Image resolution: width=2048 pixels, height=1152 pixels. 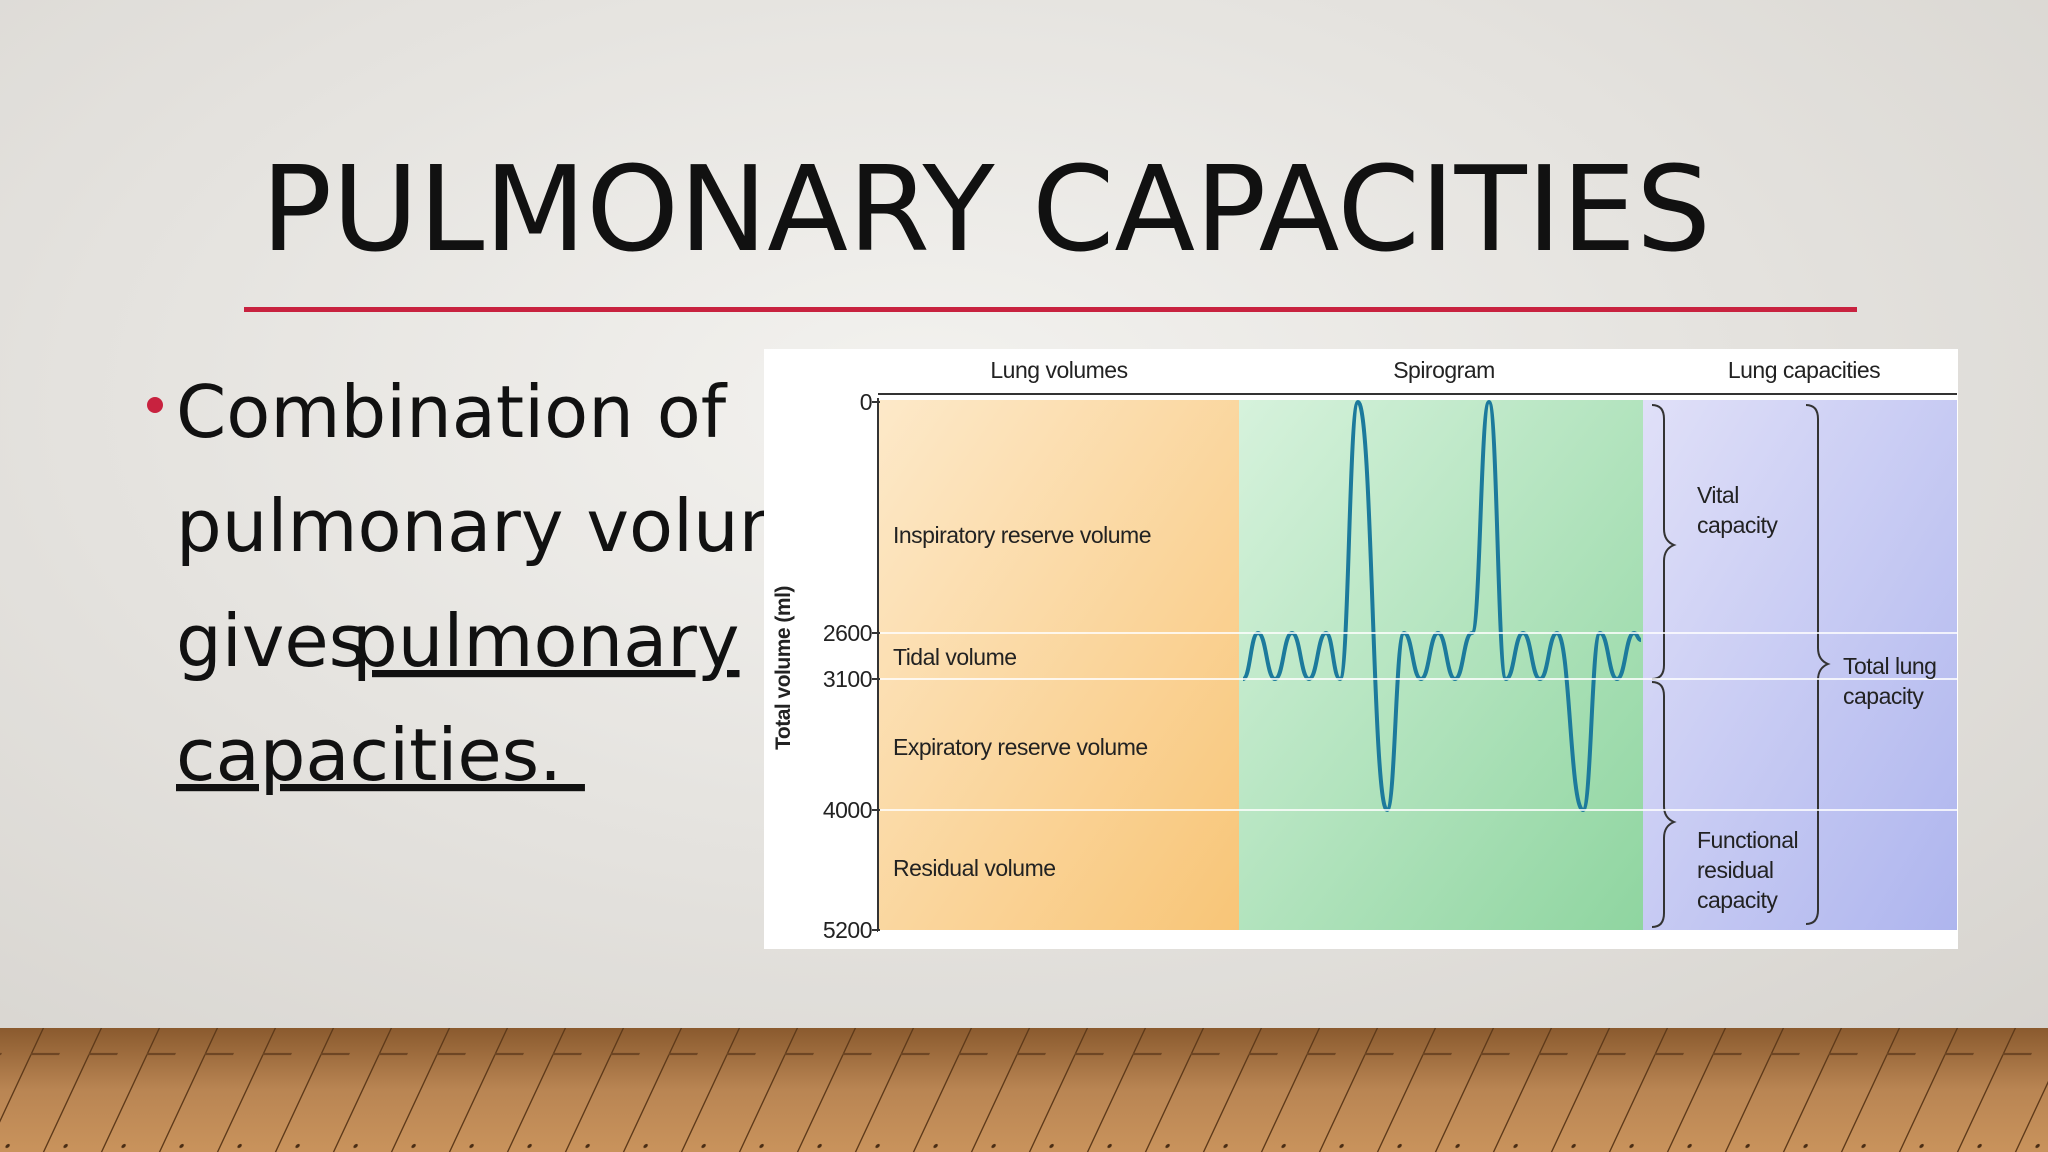 I want to click on capacity-label: residual, so click(x=1735, y=870).